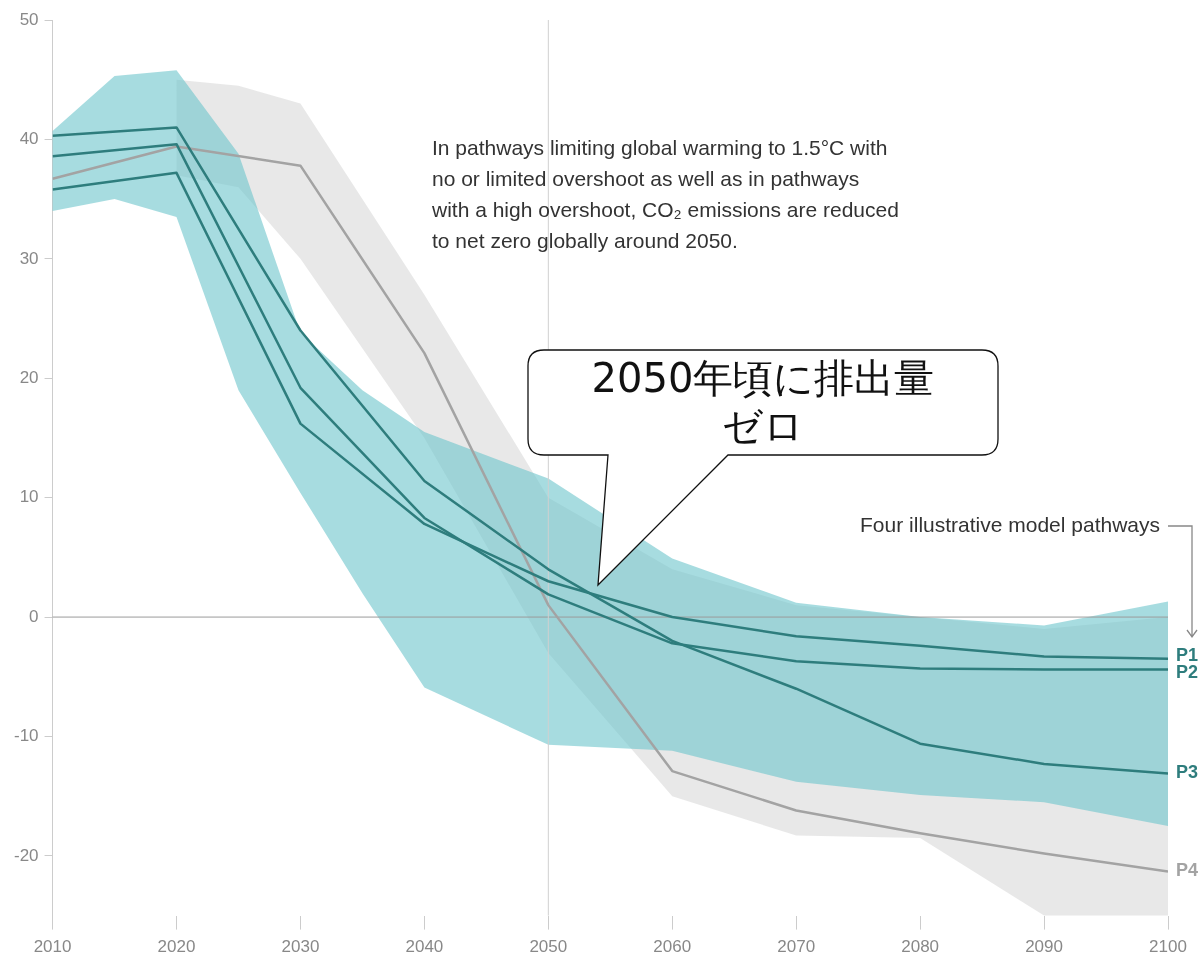  What do you see at coordinates (1044, 947) in the screenshot?
I see `x-tick-label: 2090` at bounding box center [1044, 947].